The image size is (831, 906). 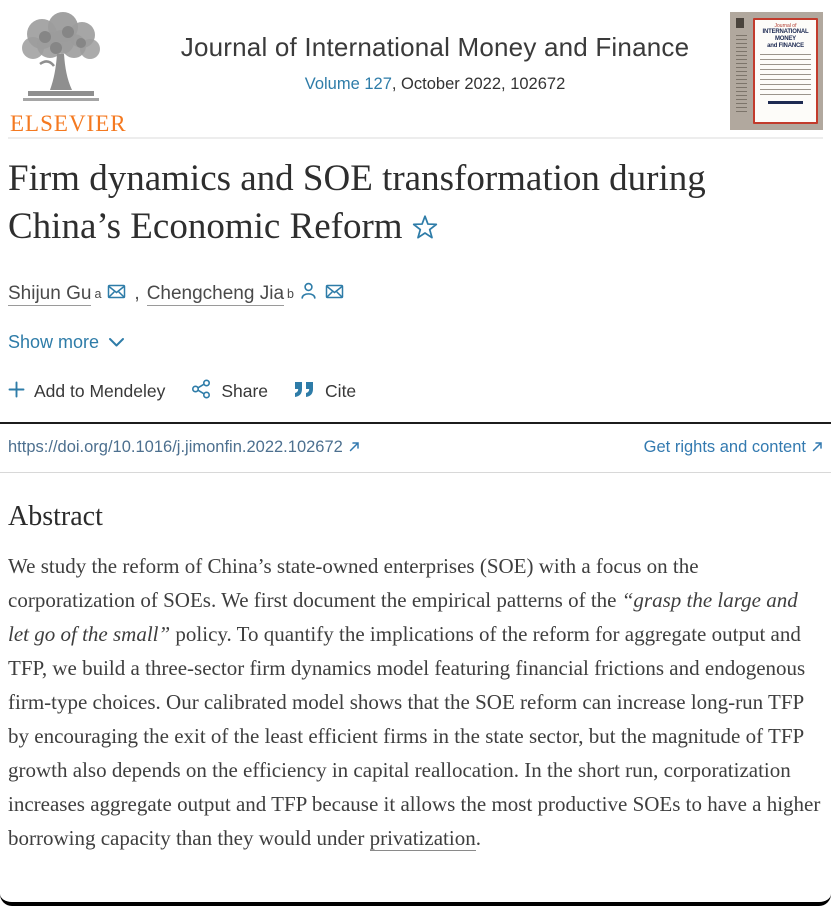 I want to click on cite-button: Cite, so click(x=325, y=392).